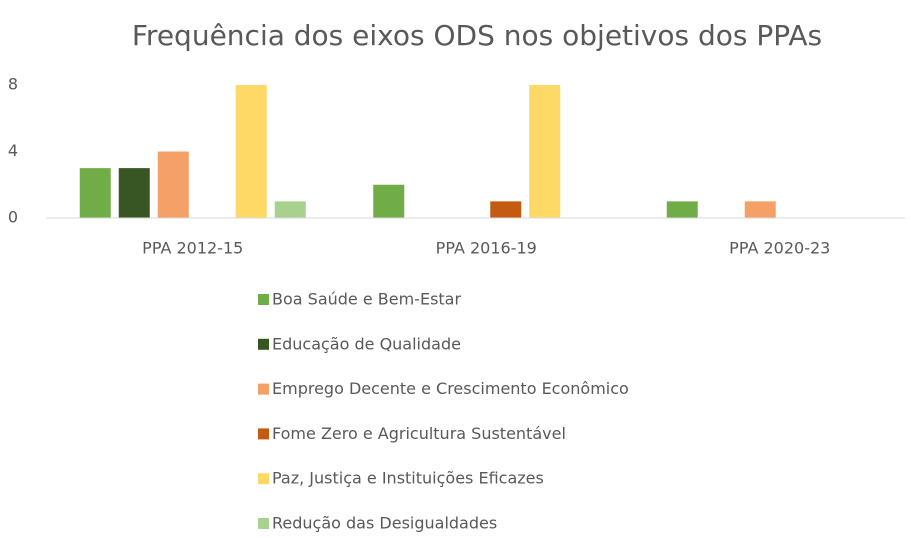  Describe the element at coordinates (13, 217) in the screenshot. I see `y-tick-label: 0` at that location.